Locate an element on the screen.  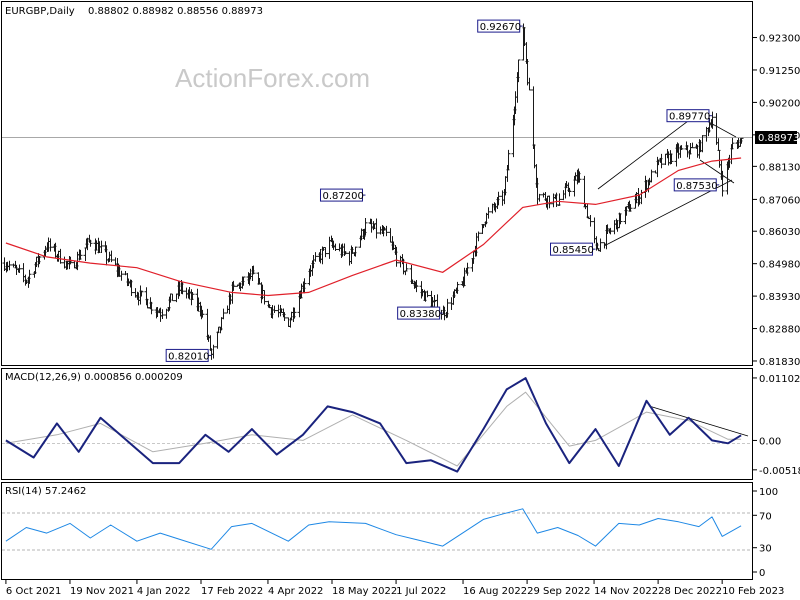
price-tick-label: 0.92300 is located at coordinates (779, 39).